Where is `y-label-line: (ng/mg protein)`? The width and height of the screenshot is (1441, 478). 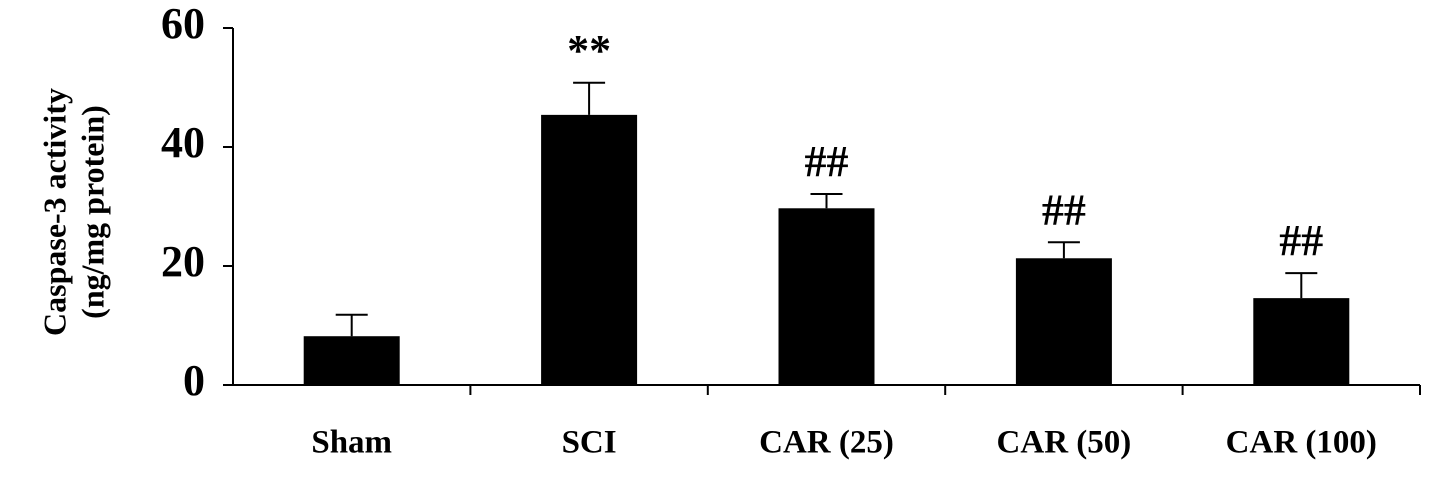
y-label-line: (ng/mg protein) is located at coordinates (92, 212).